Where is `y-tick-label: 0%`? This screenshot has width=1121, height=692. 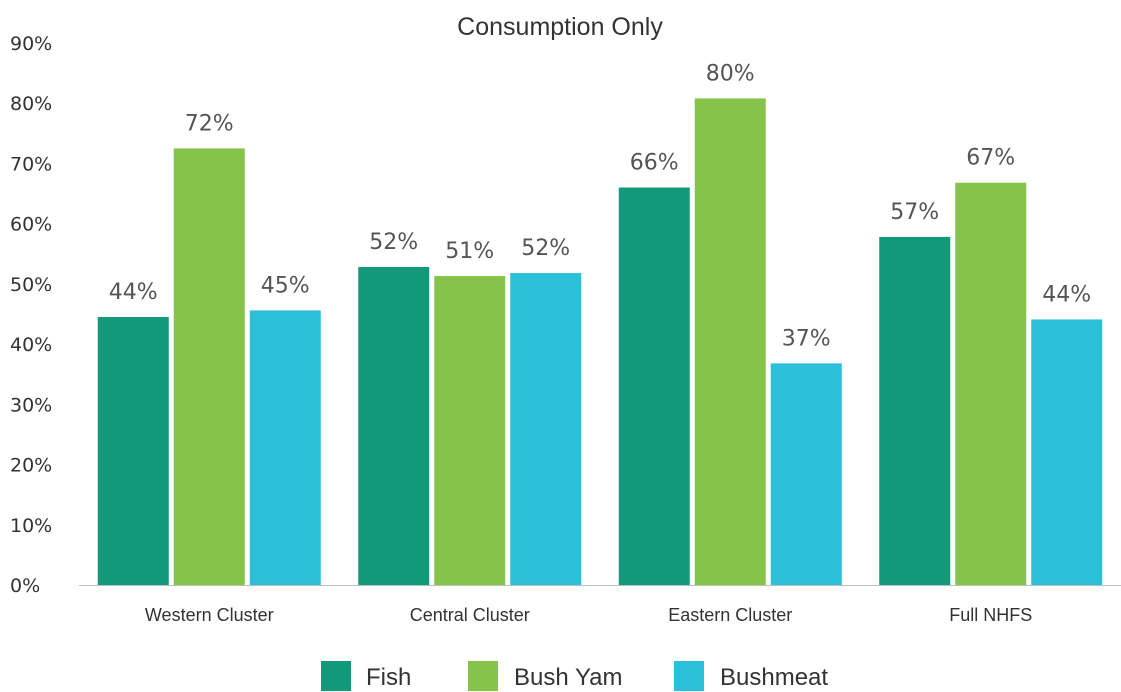
y-tick-label: 0% is located at coordinates (25, 586).